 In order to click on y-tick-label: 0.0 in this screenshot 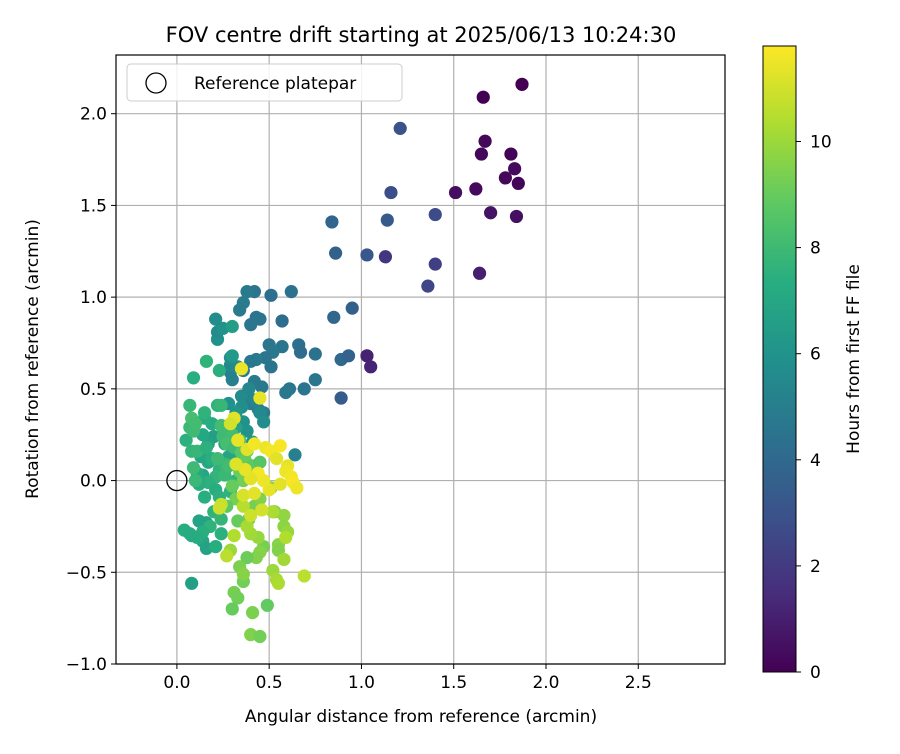, I will do `click(93, 482)`.